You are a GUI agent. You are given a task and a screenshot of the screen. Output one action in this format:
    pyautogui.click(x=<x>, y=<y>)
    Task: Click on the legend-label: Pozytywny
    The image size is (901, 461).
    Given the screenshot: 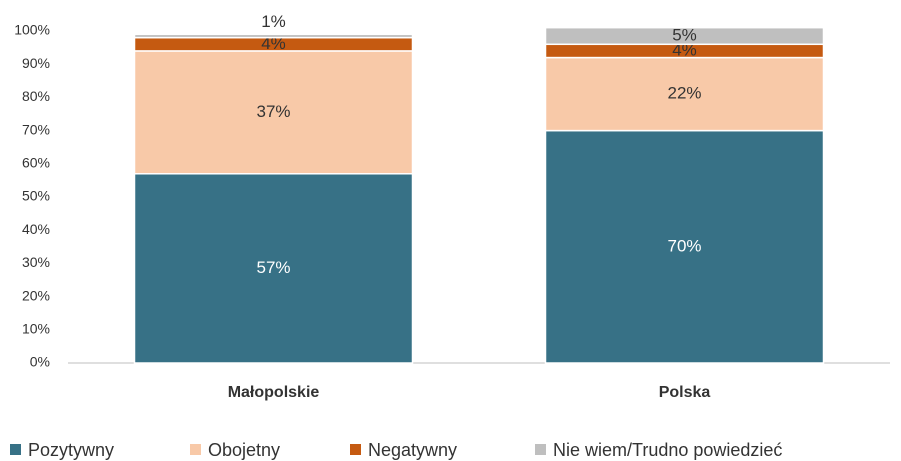 What is the action you would take?
    pyautogui.click(x=71, y=450)
    